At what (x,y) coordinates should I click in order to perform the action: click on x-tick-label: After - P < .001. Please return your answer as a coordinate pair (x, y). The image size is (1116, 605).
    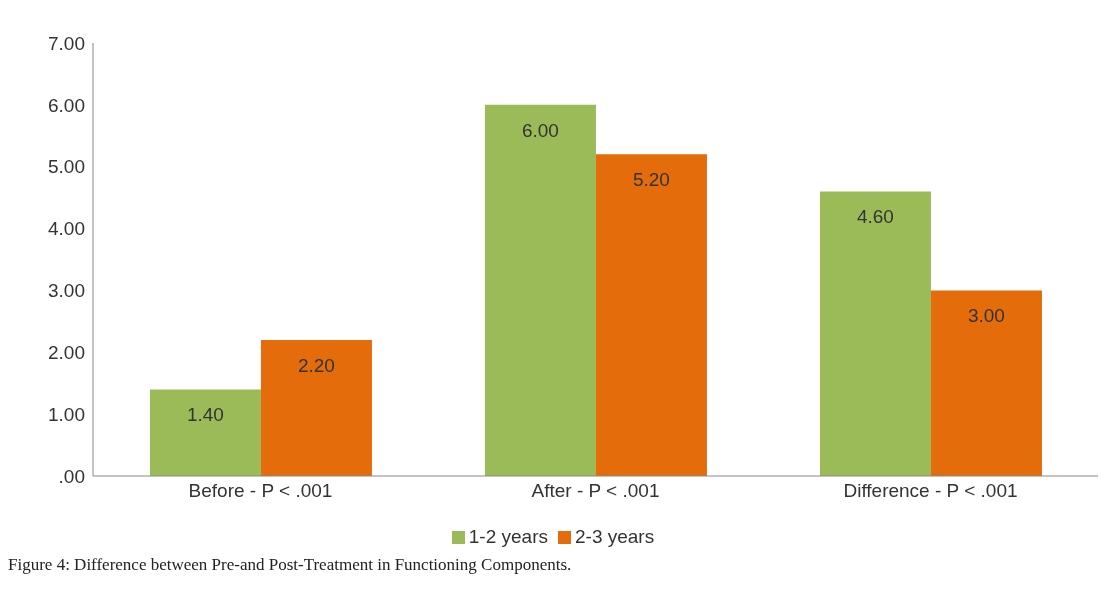
    Looking at the image, I should click on (595, 491).